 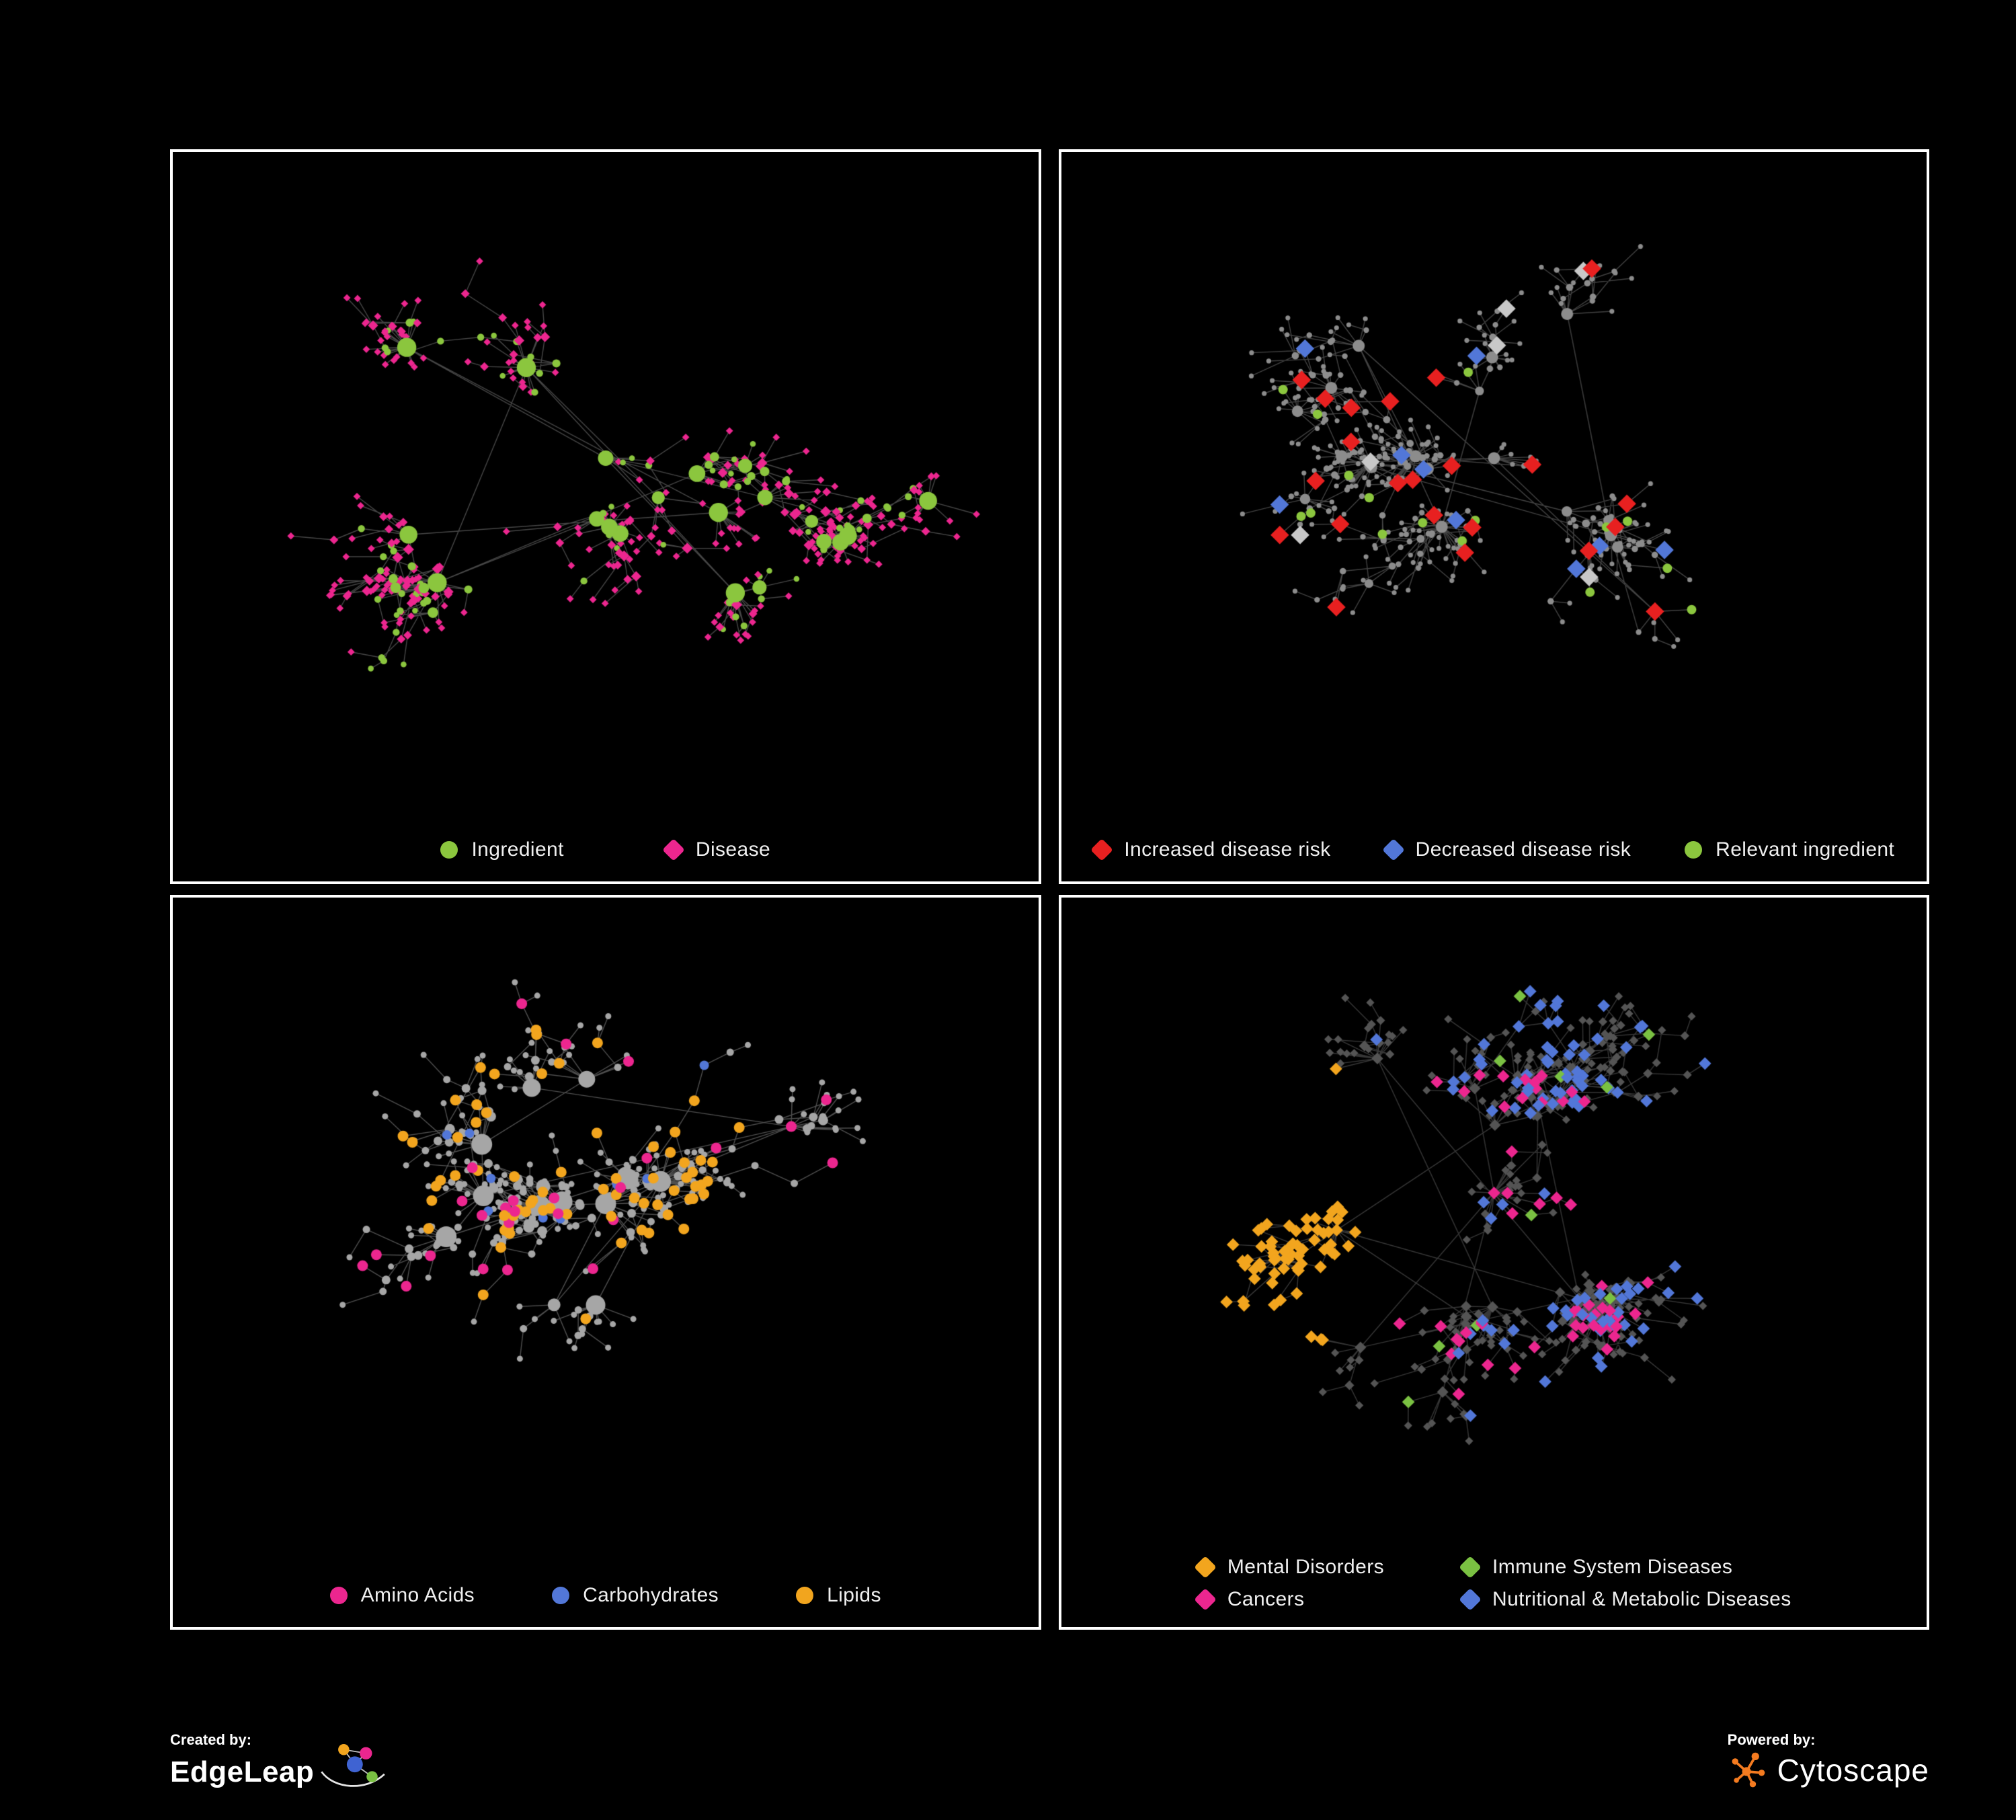 I want to click on legend-label: Ingredient, so click(x=517, y=849).